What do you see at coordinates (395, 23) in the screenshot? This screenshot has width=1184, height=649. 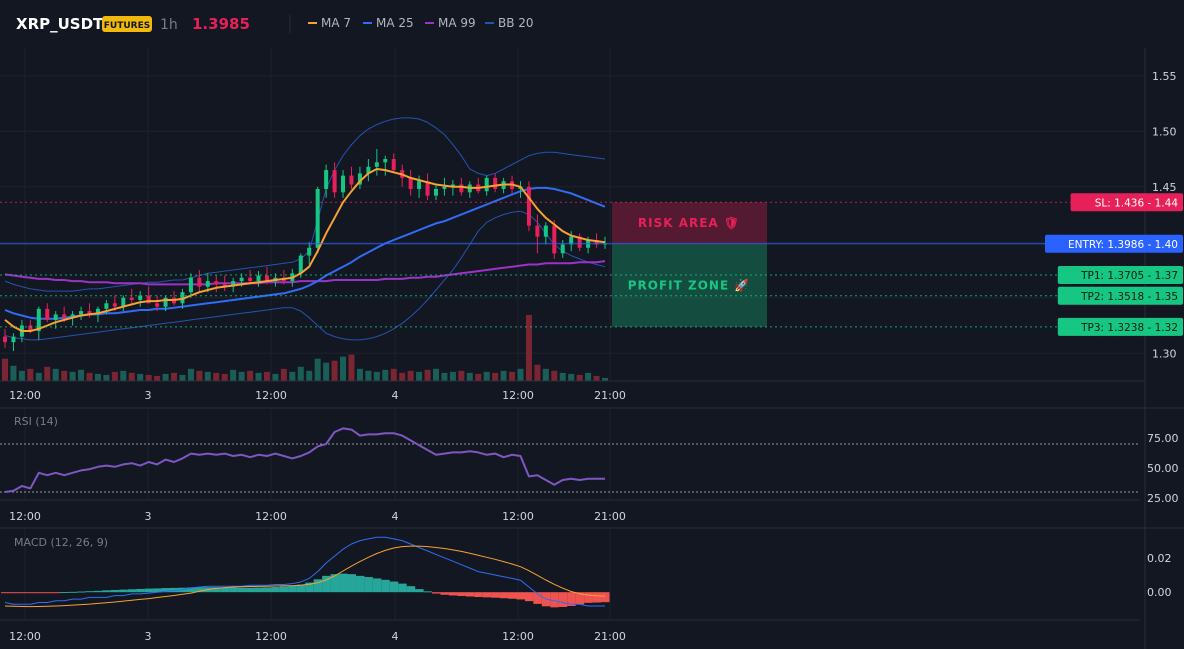 I see `legend-label-2: MA 25` at bounding box center [395, 23].